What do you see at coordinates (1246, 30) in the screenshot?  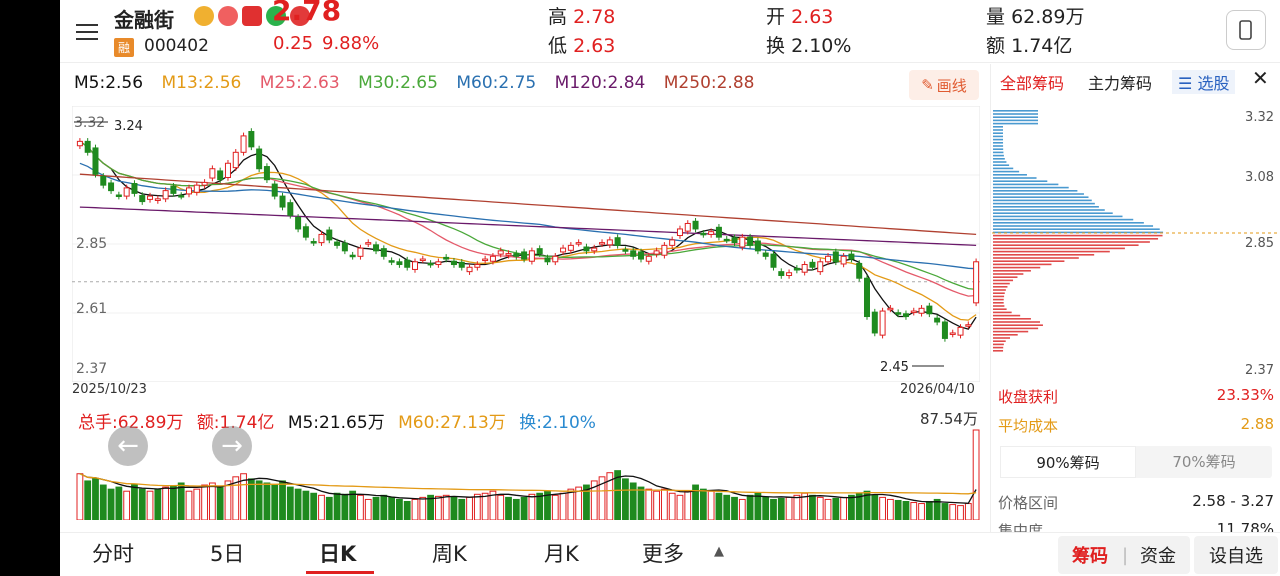 I see `rotate-screen-button` at bounding box center [1246, 30].